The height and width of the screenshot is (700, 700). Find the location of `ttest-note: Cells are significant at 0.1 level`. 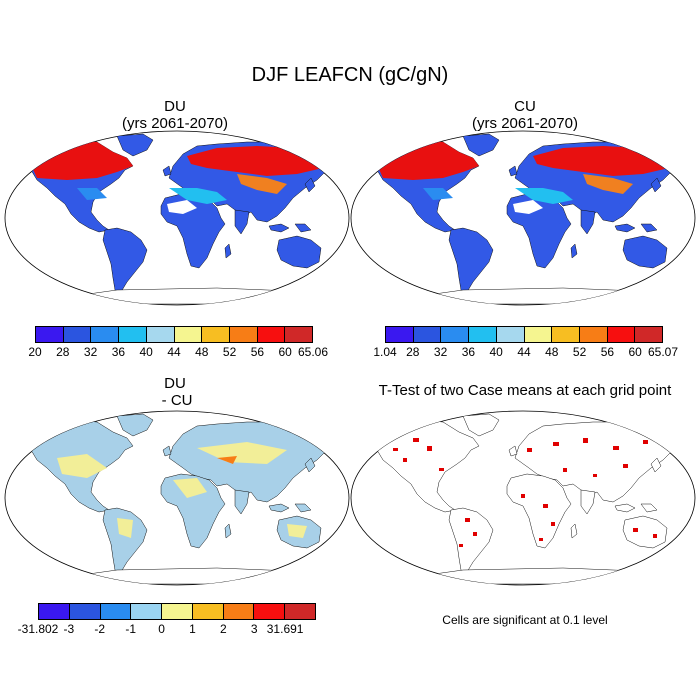

ttest-note: Cells are significant at 0.1 level is located at coordinates (525, 620).